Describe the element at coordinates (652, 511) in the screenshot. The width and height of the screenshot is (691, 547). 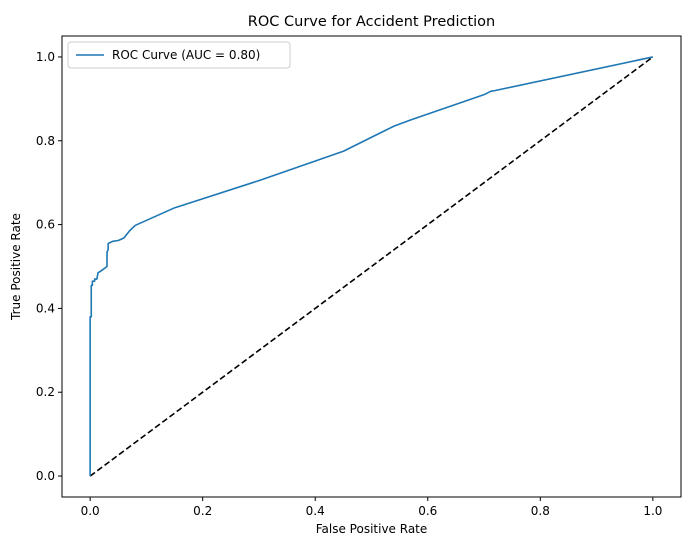
I see `x-tick-label-5: 1.0` at that location.